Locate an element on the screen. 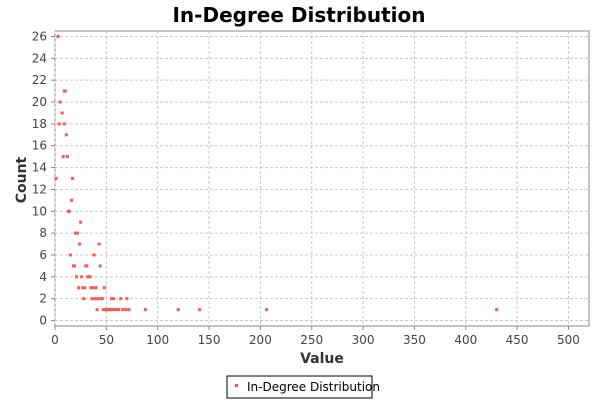 Image resolution: width=600 pixels, height=400 pixels. y-tick-label: 6 is located at coordinates (43, 255).